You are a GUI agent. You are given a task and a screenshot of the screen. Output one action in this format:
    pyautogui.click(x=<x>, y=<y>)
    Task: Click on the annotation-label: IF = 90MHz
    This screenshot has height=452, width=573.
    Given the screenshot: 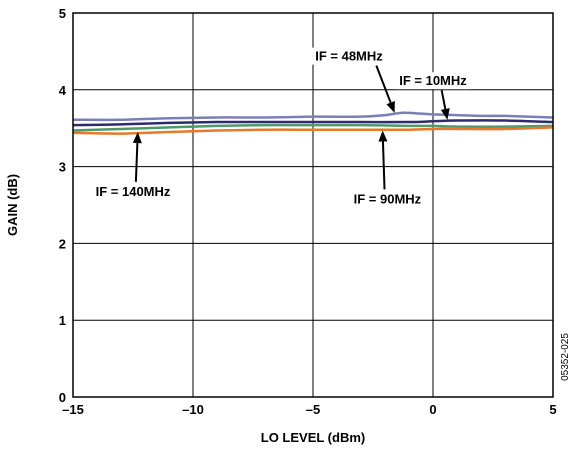 What is the action you would take?
    pyautogui.click(x=388, y=198)
    